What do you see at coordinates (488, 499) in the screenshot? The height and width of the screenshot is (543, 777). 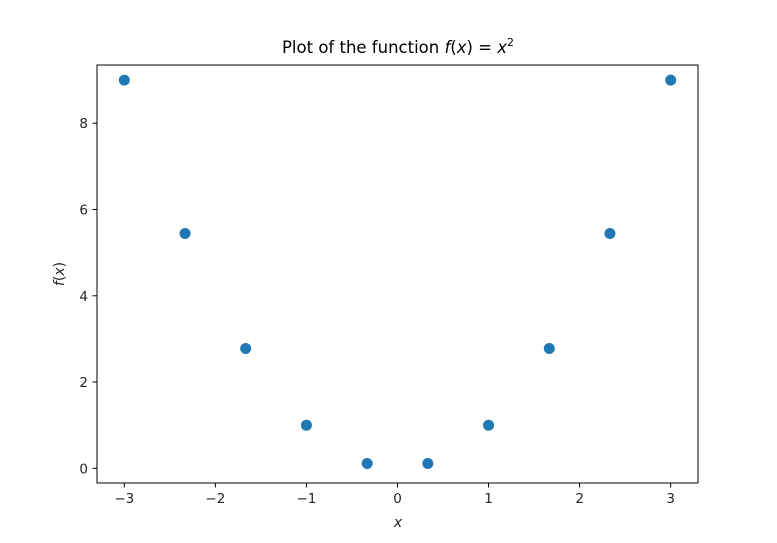 I see `x-tick-label: 1` at bounding box center [488, 499].